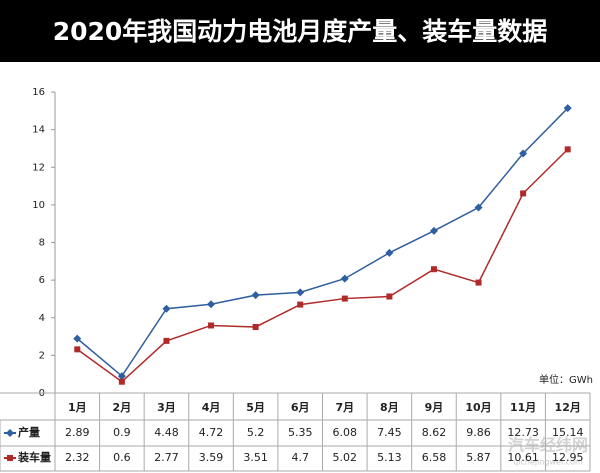 The image size is (600, 473). I want to click on table-value: 8.62, so click(434, 432).